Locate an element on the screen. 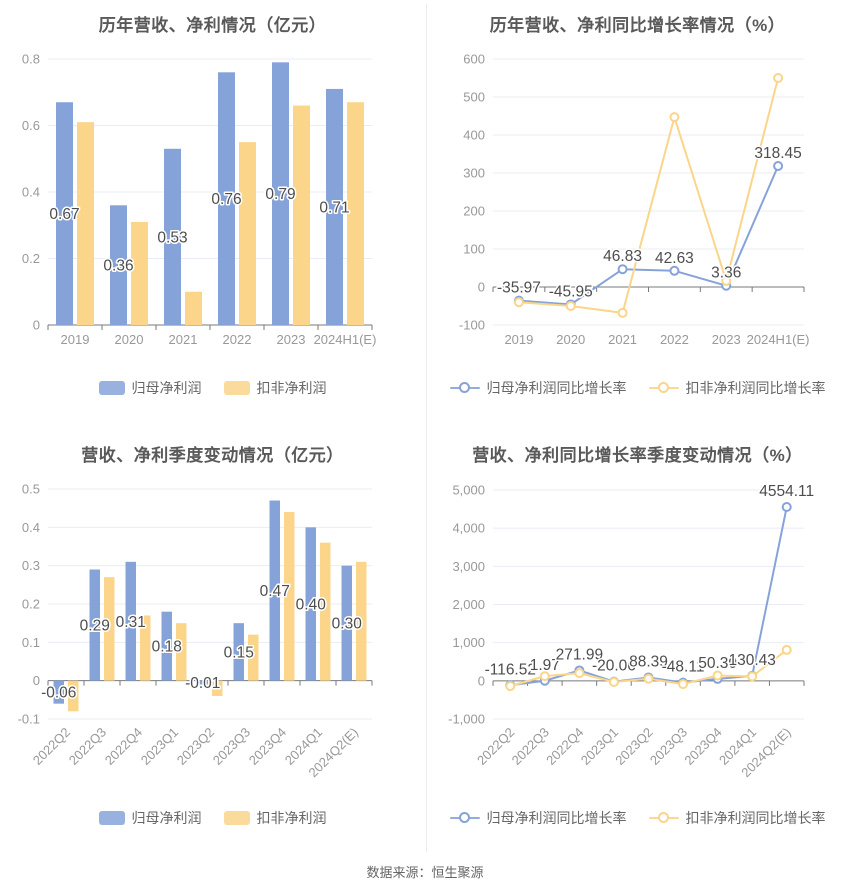 This screenshot has width=850, height=891. svg-text: -116.52 is located at coordinates (510, 669).